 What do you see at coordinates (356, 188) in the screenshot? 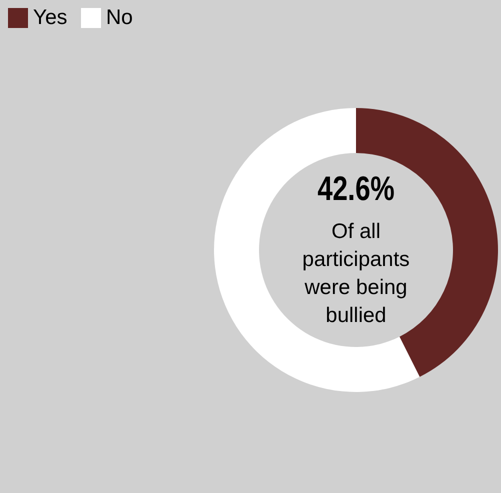
I see `text: 42.6%` at bounding box center [356, 188].